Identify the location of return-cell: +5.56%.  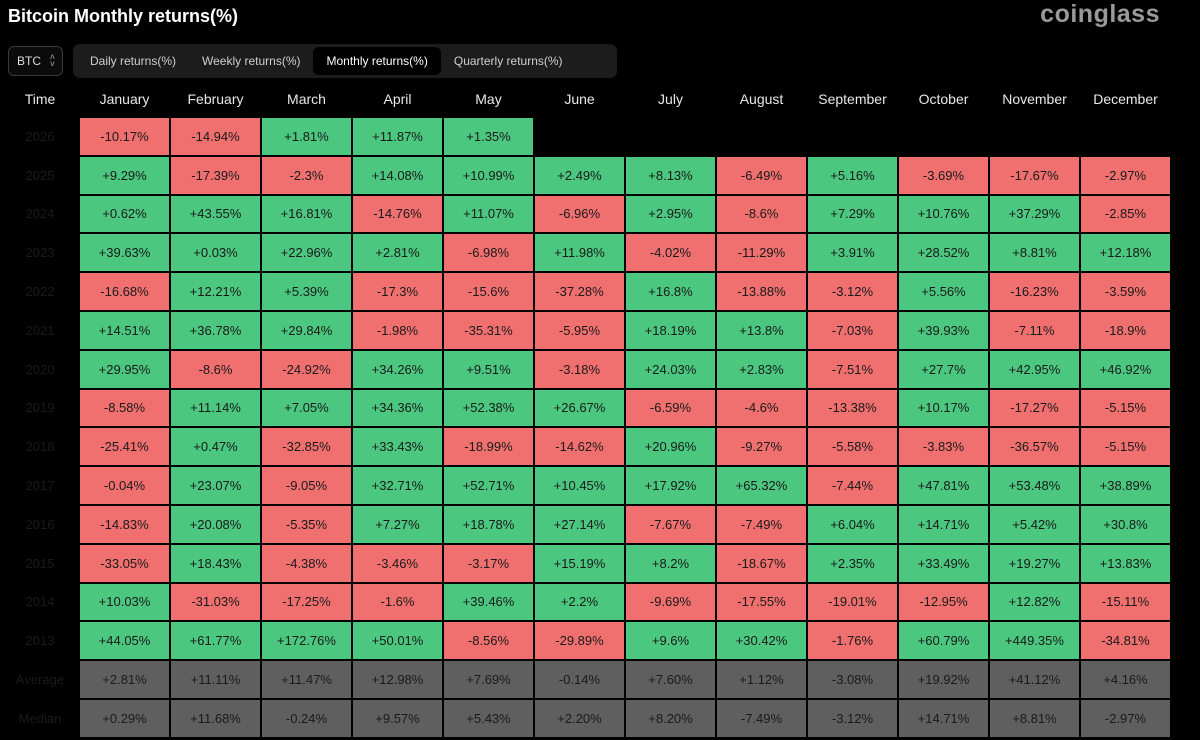
(943, 291).